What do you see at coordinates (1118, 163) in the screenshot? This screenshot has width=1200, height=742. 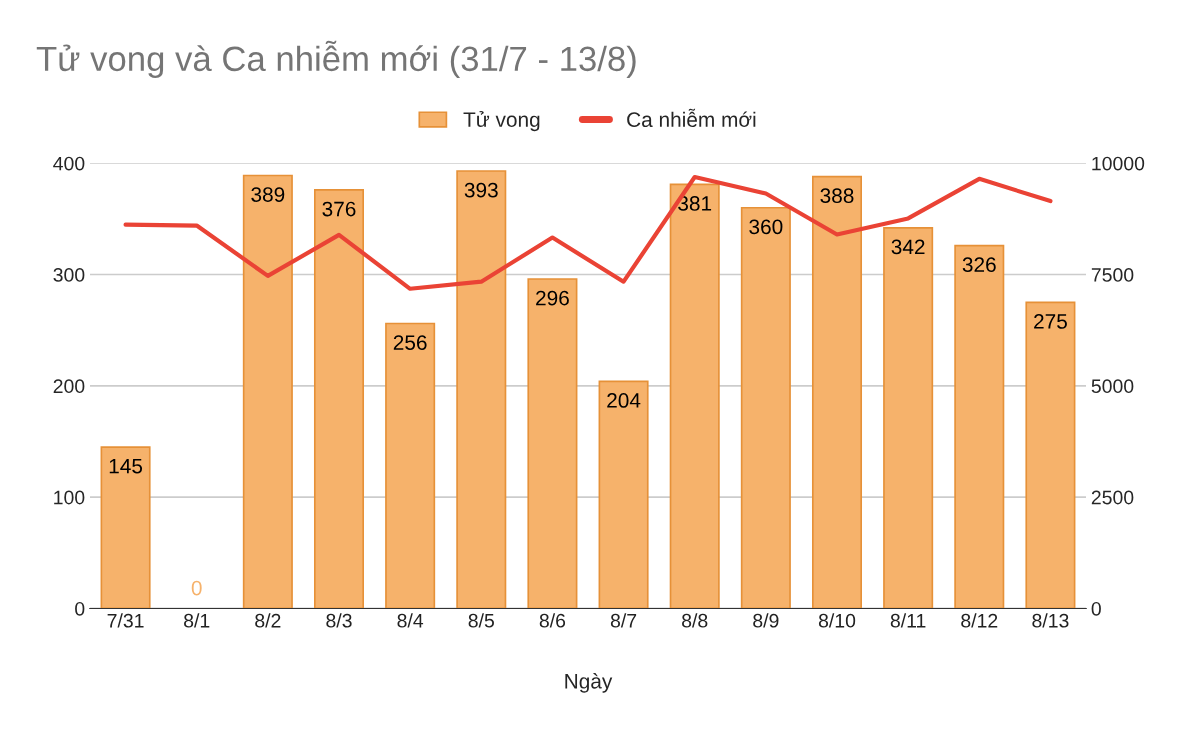 I see `y2-tick-label: 10000` at bounding box center [1118, 163].